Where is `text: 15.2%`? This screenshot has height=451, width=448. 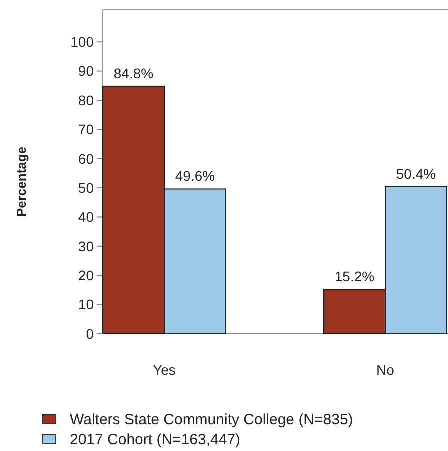
text: 15.2% is located at coordinates (354, 276).